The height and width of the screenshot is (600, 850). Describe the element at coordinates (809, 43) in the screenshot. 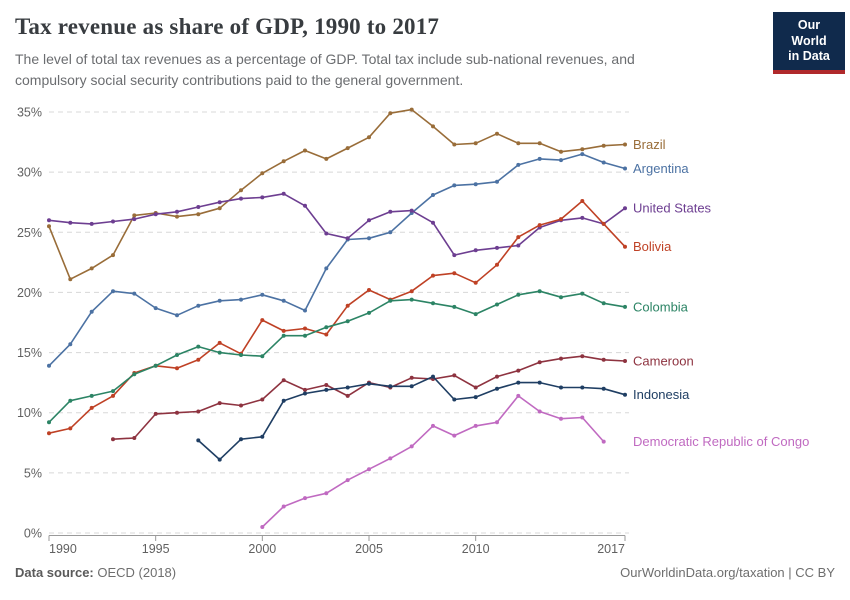

I see `owid-logo: Our World in Data` at that location.